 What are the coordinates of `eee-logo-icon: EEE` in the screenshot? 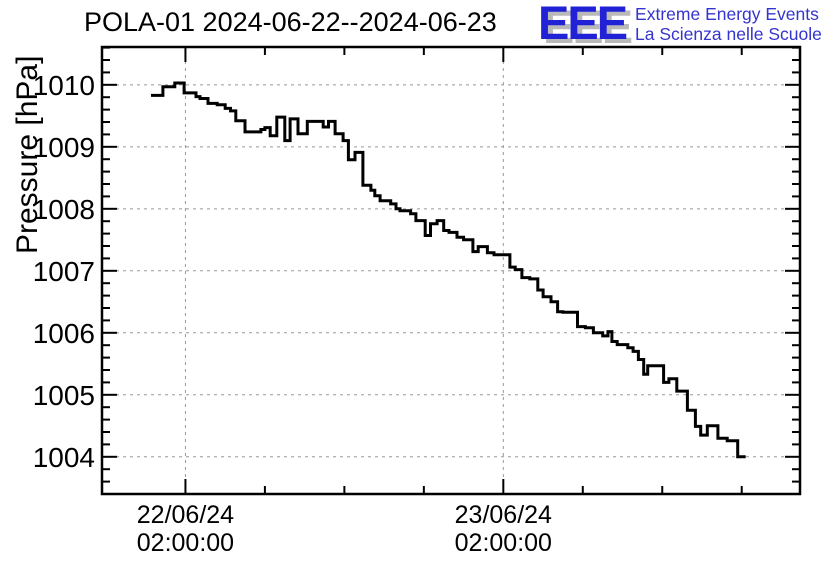 It's located at (583, 24).